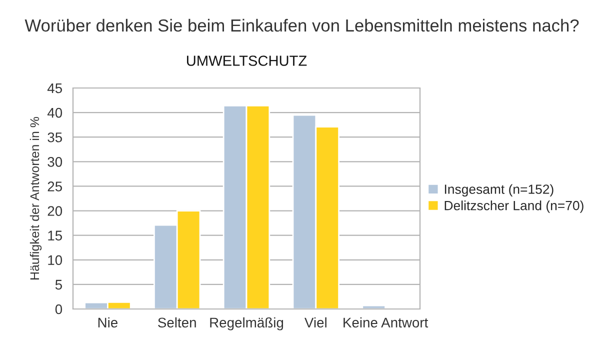 This screenshot has width=604, height=340. Describe the element at coordinates (55, 137) in the screenshot. I see `y-tick-label: 35` at that location.